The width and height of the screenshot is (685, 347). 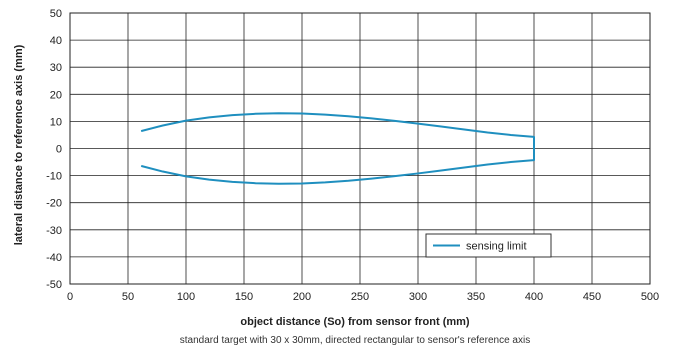 What do you see at coordinates (496, 247) in the screenshot?
I see `legend-label: sensing limit` at bounding box center [496, 247].